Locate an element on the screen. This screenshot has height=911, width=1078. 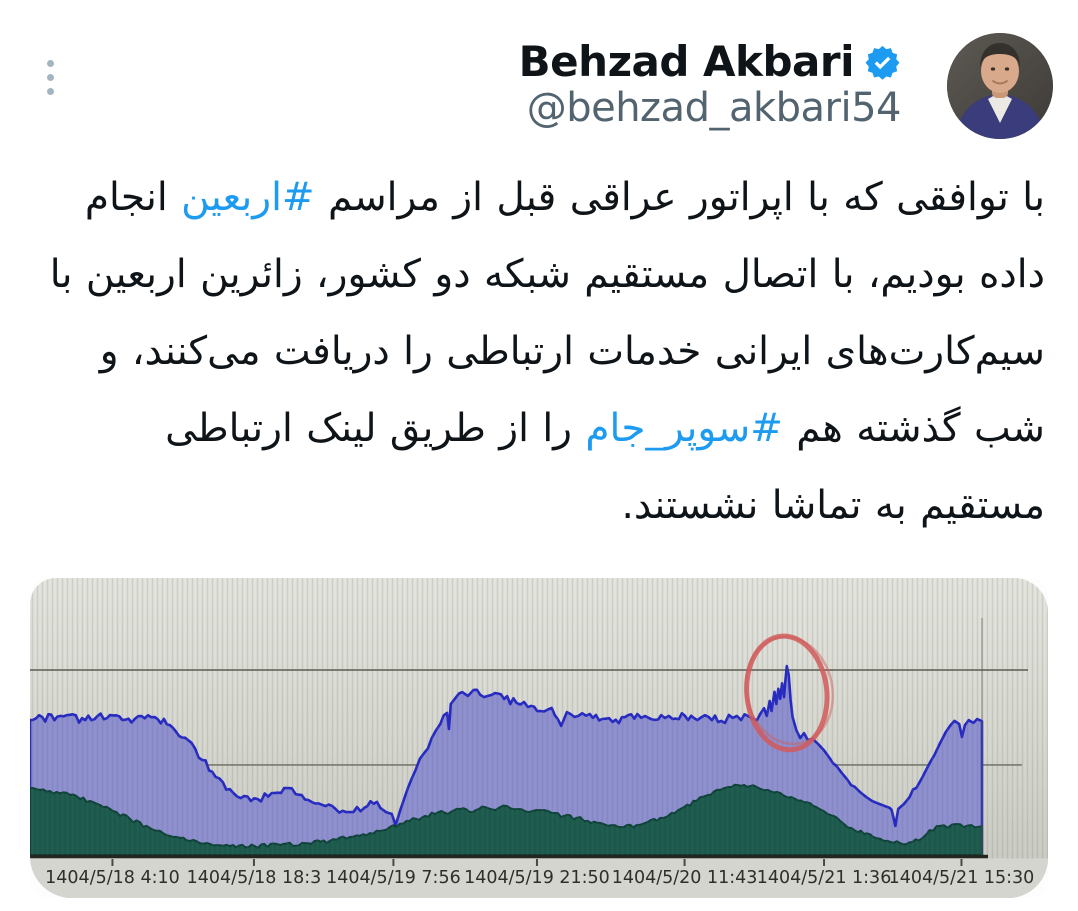
x-axis-tick-label: 1404/5/18 4:10 is located at coordinates (112, 878).